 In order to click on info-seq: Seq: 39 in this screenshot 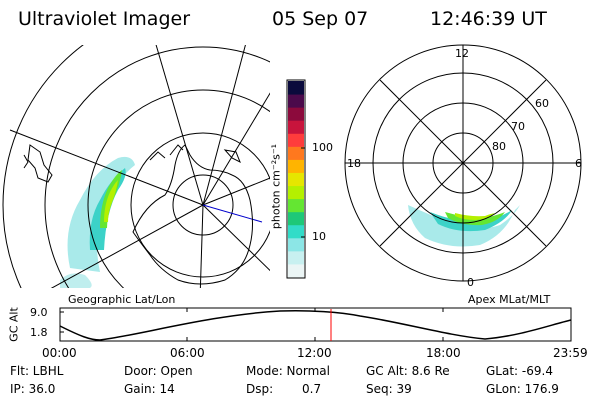, I will do `click(389, 389)`.